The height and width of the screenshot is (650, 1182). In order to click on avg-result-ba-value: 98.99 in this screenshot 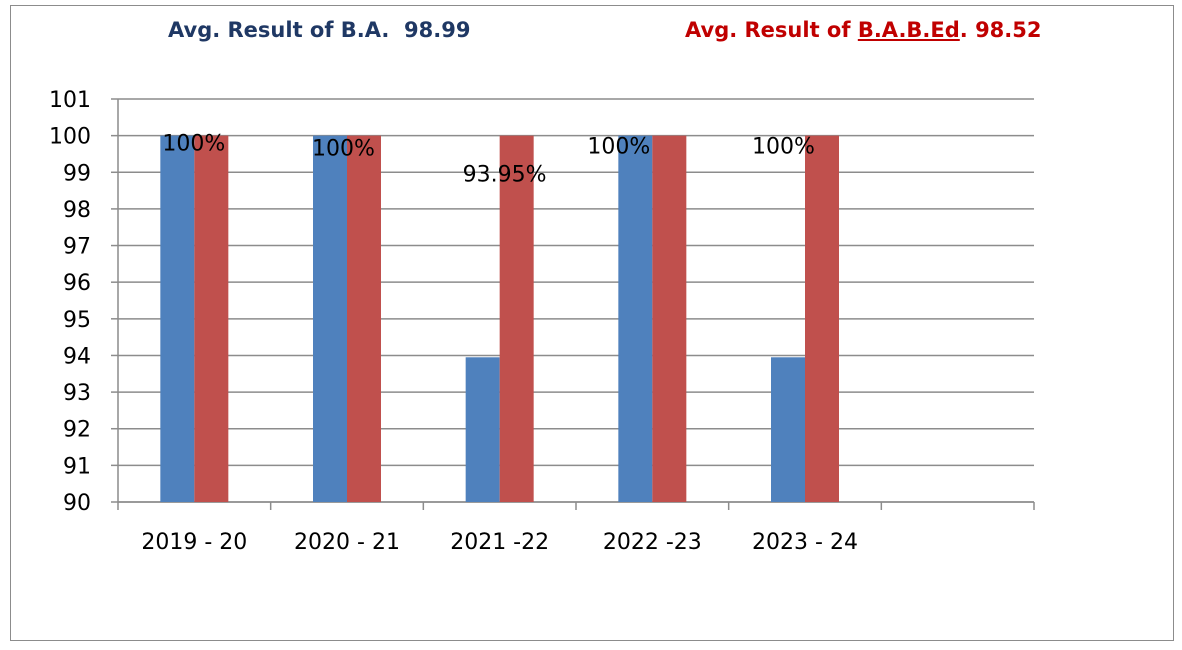, I will do `click(437, 30)`.